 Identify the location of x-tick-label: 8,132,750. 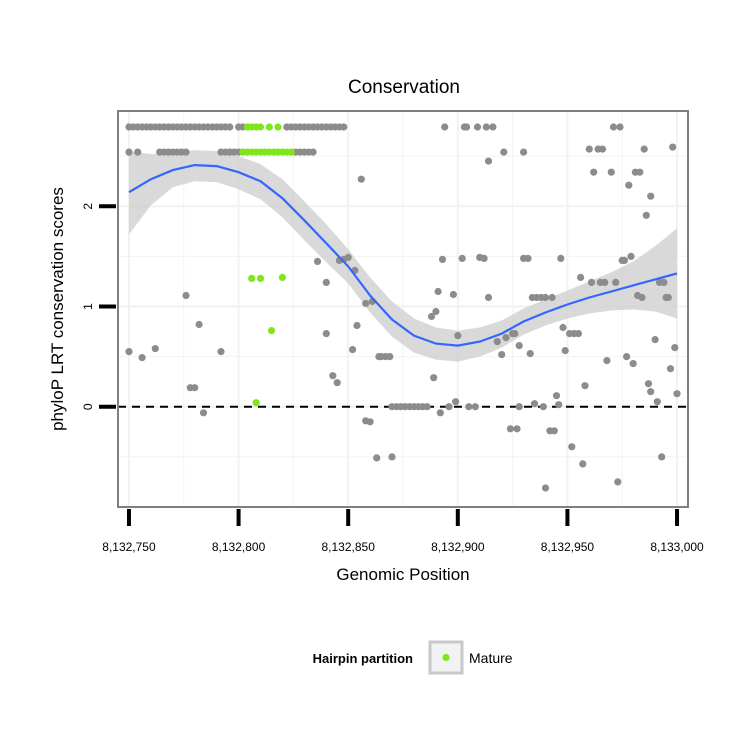
(129, 547).